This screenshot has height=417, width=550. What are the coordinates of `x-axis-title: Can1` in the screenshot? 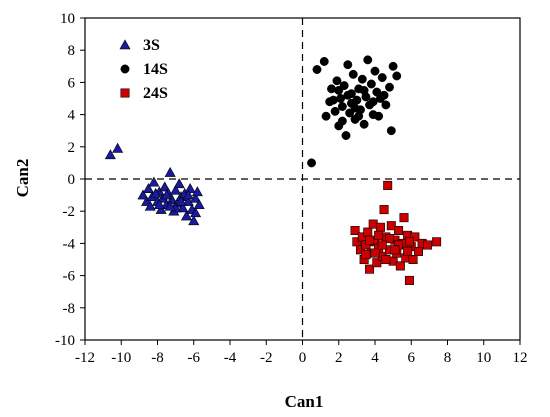 It's located at (304, 401).